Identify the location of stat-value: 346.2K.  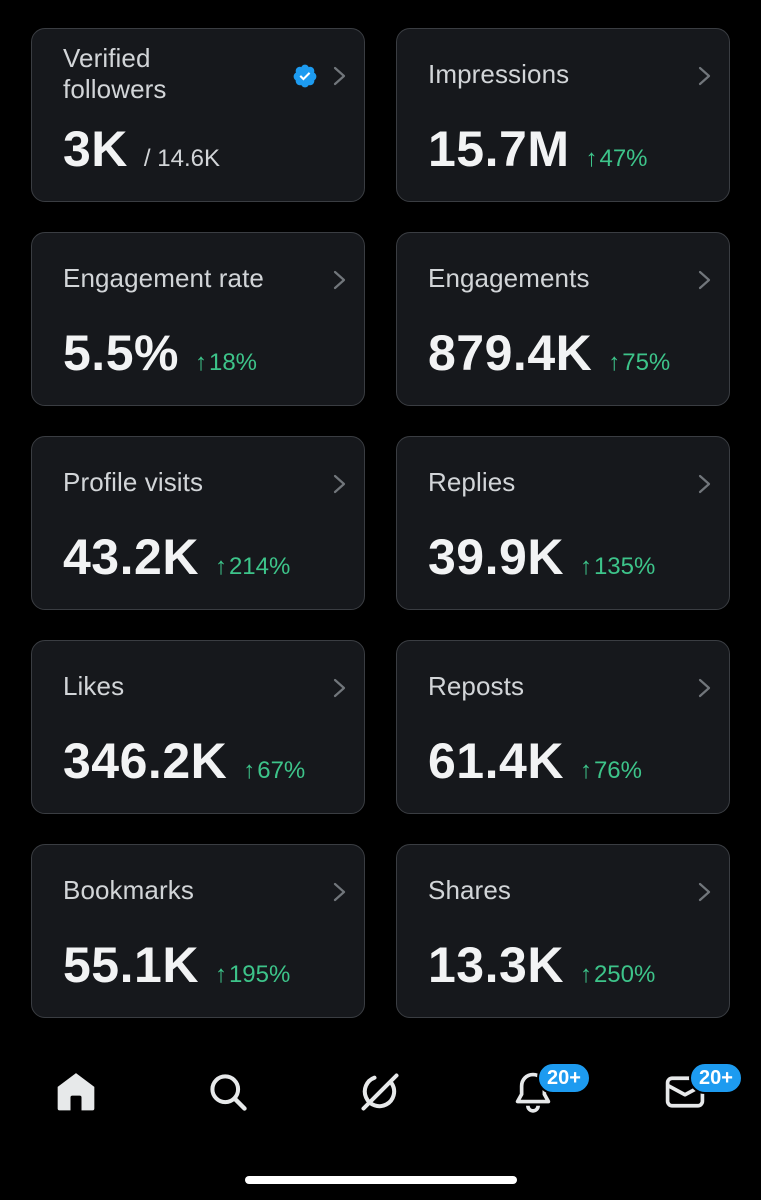
(145, 761).